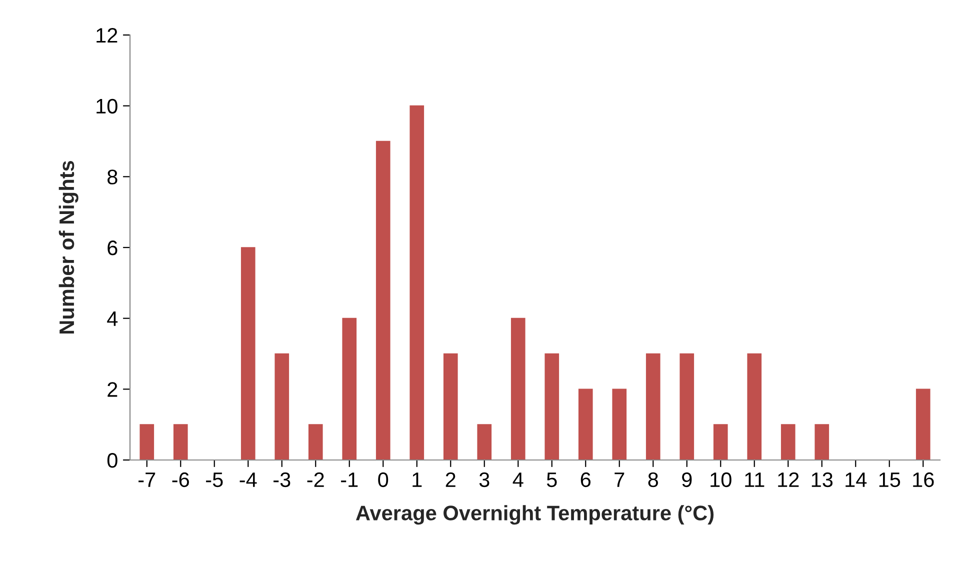  What do you see at coordinates (687, 480) in the screenshot?
I see `x-tick-label: 9` at bounding box center [687, 480].